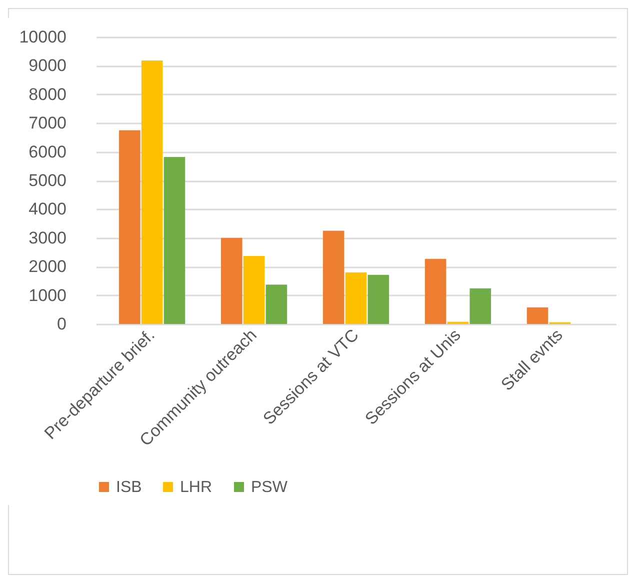 This screenshot has height=583, width=637. I want to click on y-tick-label: 10000, so click(42, 37).